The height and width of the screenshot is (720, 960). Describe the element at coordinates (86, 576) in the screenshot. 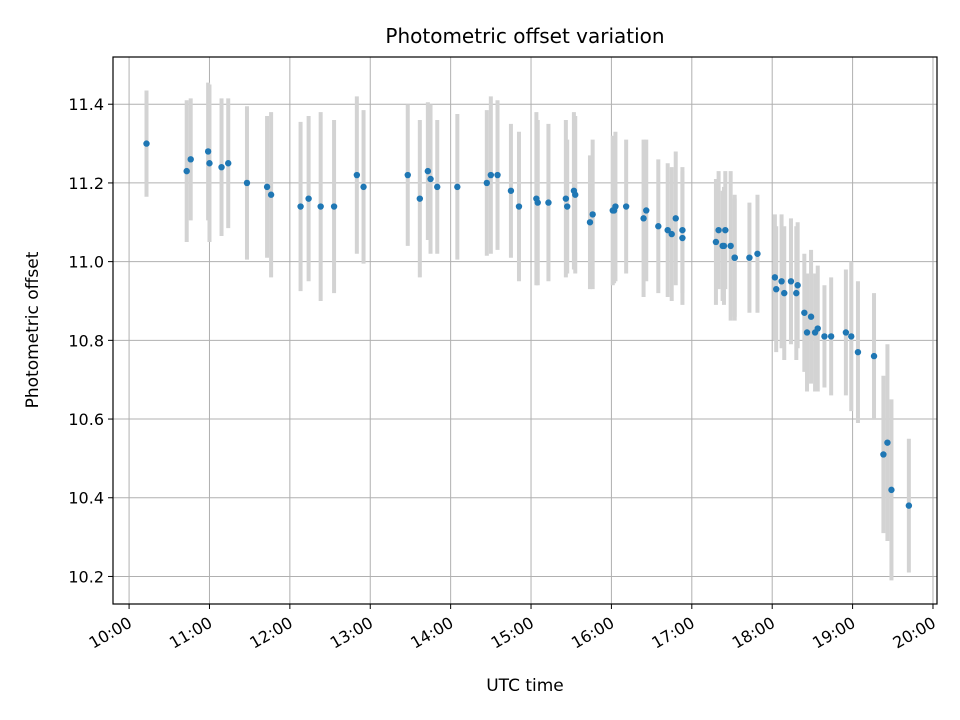

I see `y-tick-label: 10.2` at that location.